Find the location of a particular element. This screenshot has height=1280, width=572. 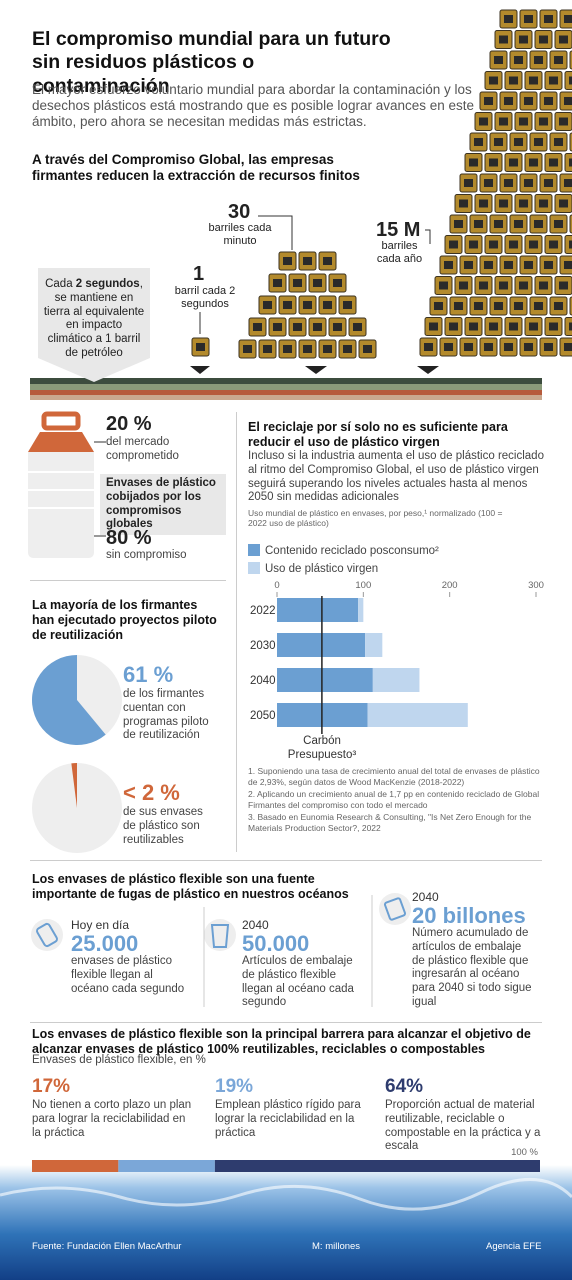

arrow is located at coordinates (316, 370).